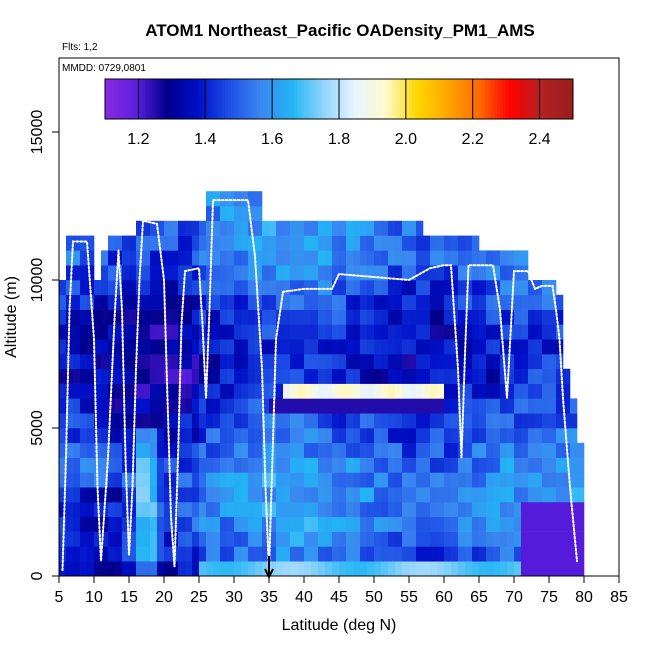 This screenshot has width=650, height=650. I want to click on y-tick-label: 10000, so click(37, 280).